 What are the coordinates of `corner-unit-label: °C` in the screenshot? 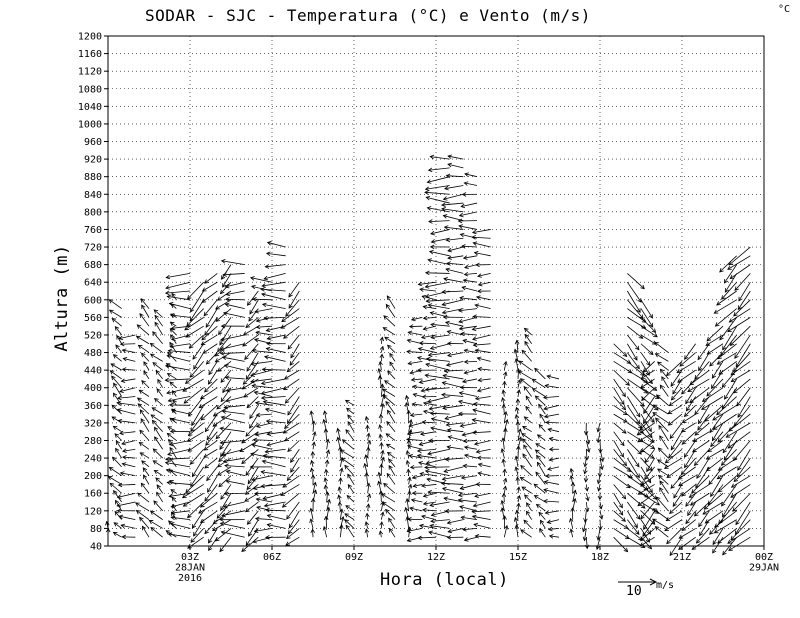 It's located at (784, 9).